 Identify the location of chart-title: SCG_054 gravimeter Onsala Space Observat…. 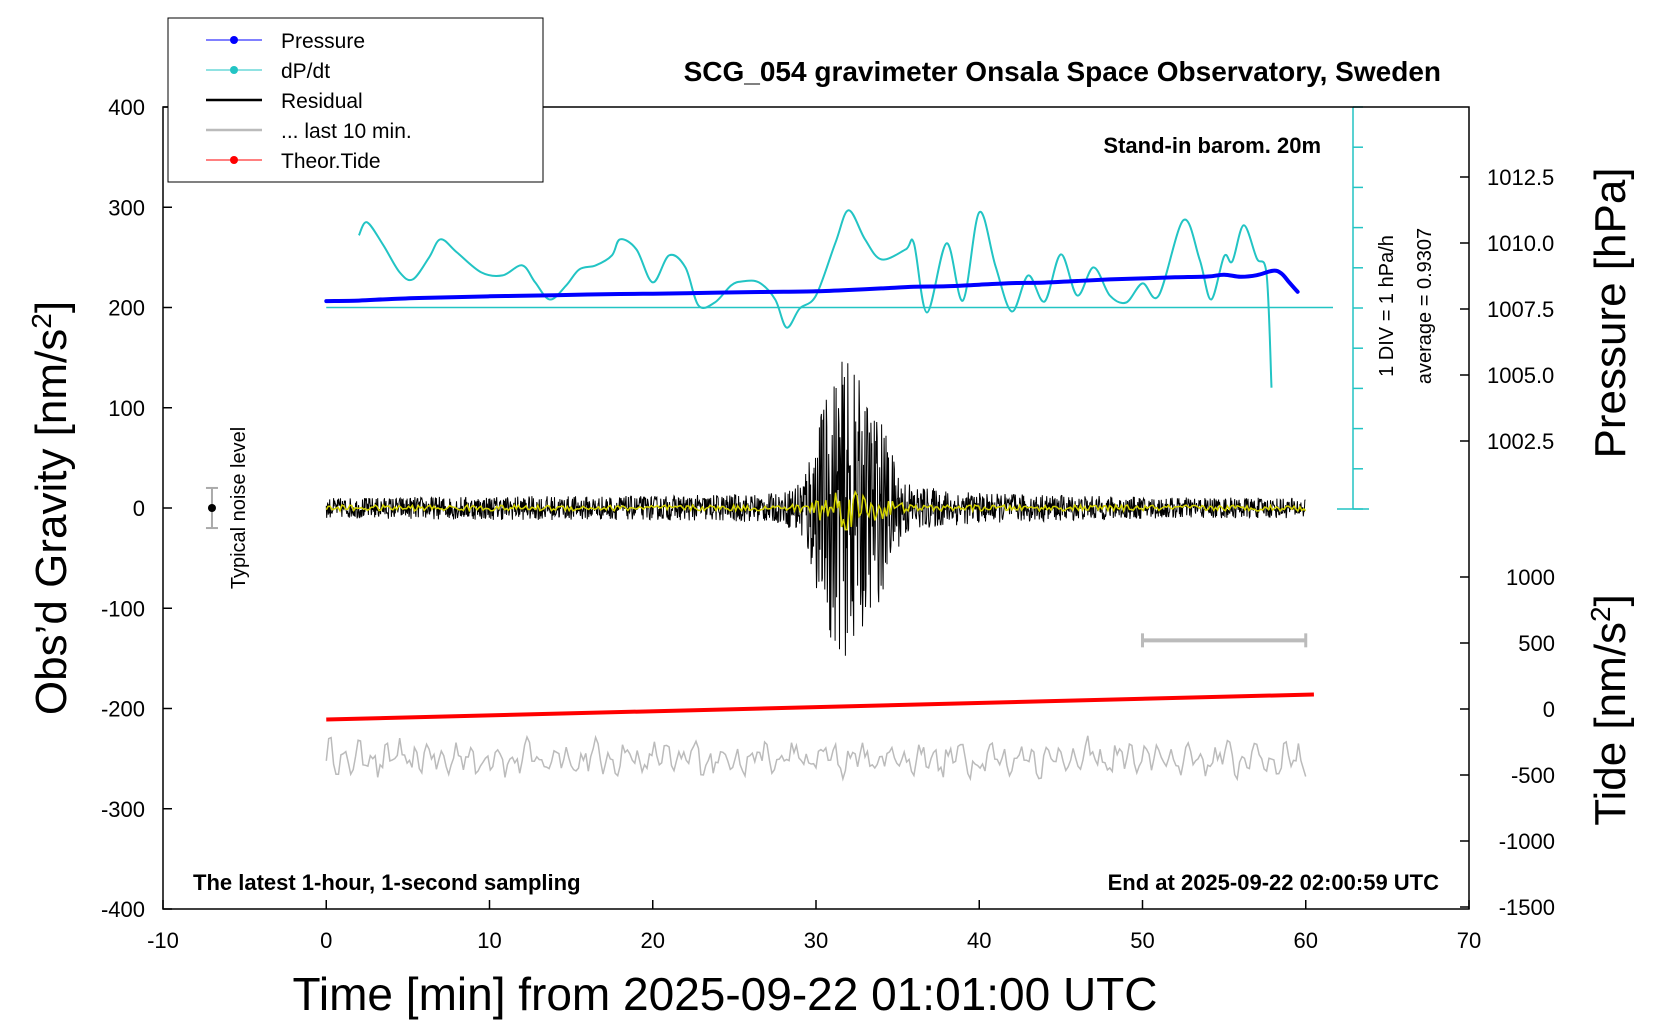
(1062, 71).